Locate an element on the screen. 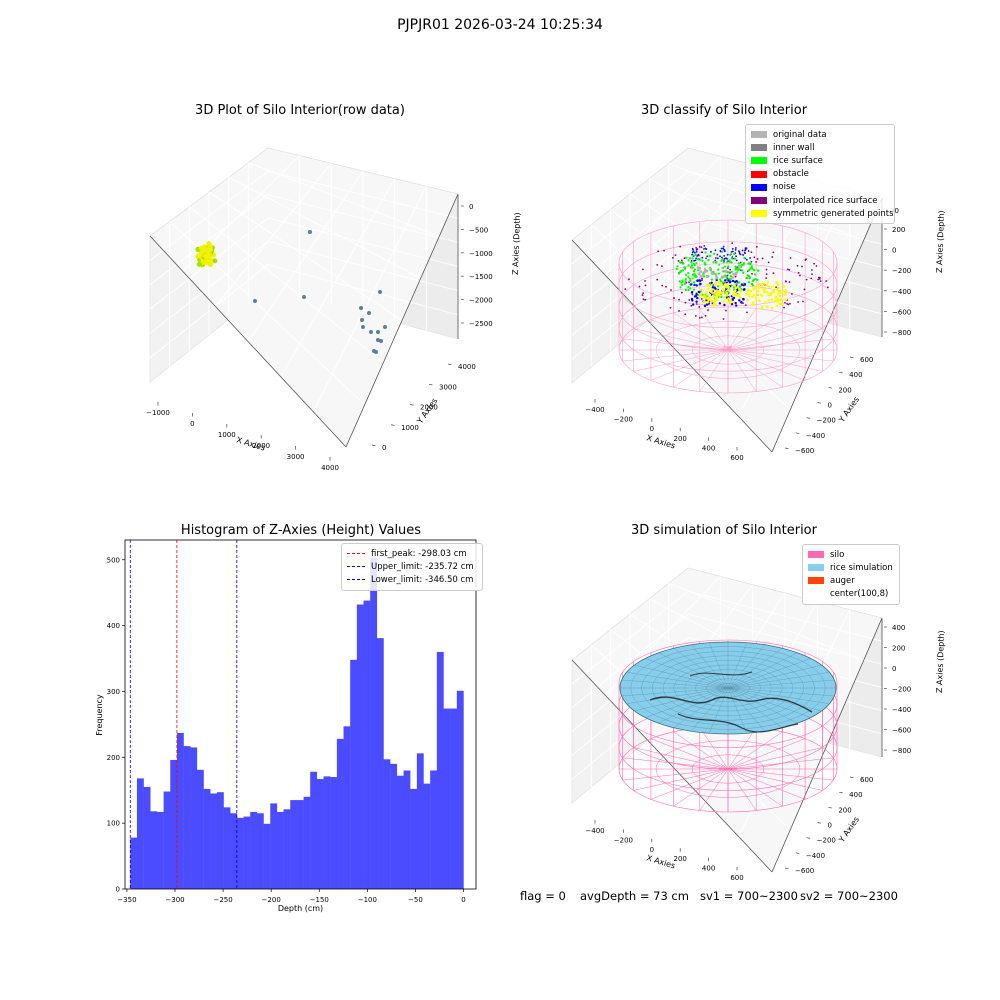  hist-y-tick-label: 0 is located at coordinates (118, 890).